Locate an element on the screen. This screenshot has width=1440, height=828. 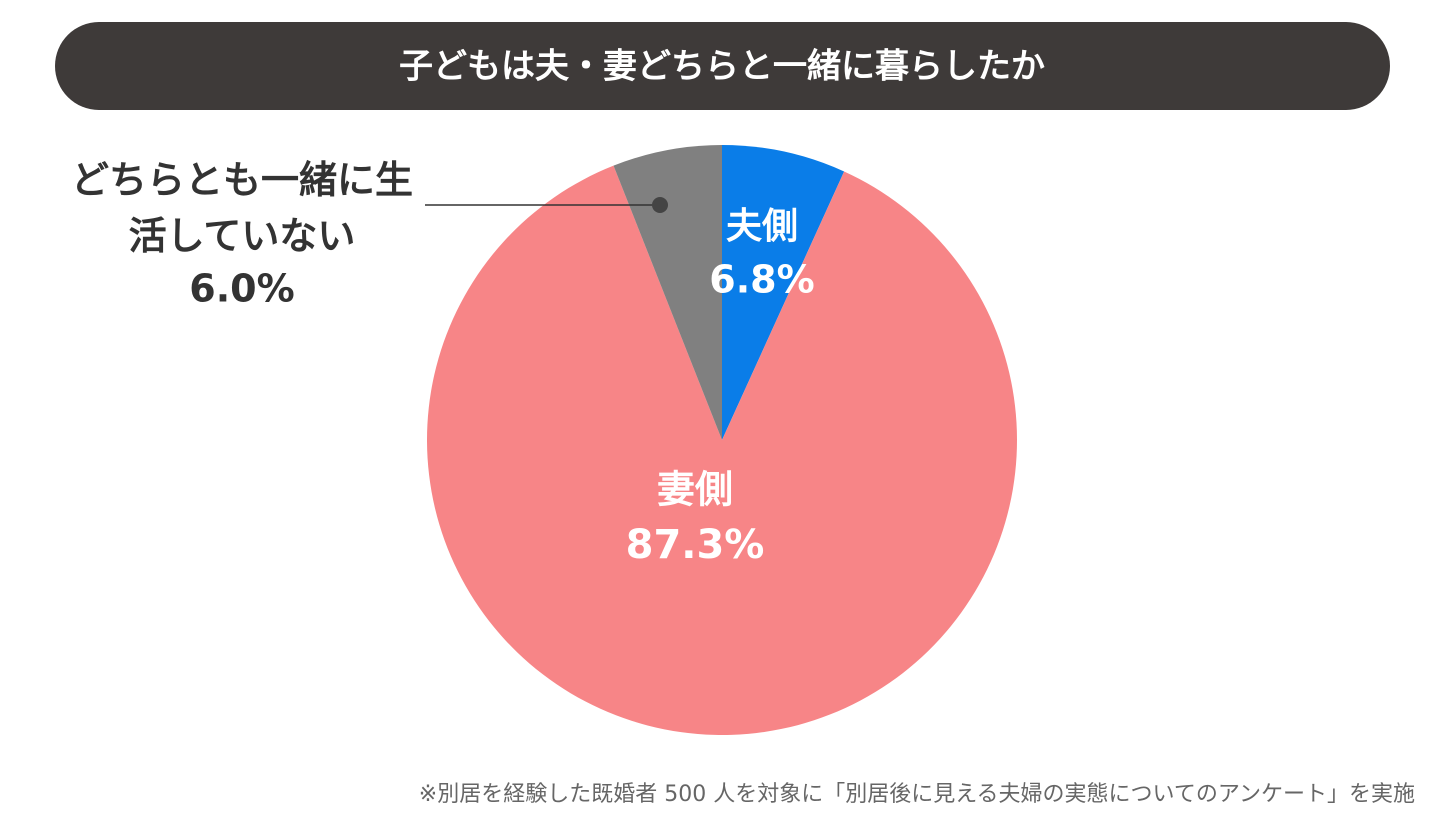
slice-value-label: 6.8% is located at coordinates (761, 280).